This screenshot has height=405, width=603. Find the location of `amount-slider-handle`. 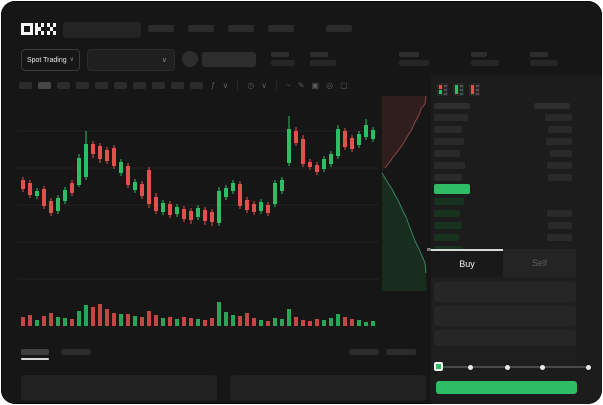

amount-slider-handle is located at coordinates (438, 366).